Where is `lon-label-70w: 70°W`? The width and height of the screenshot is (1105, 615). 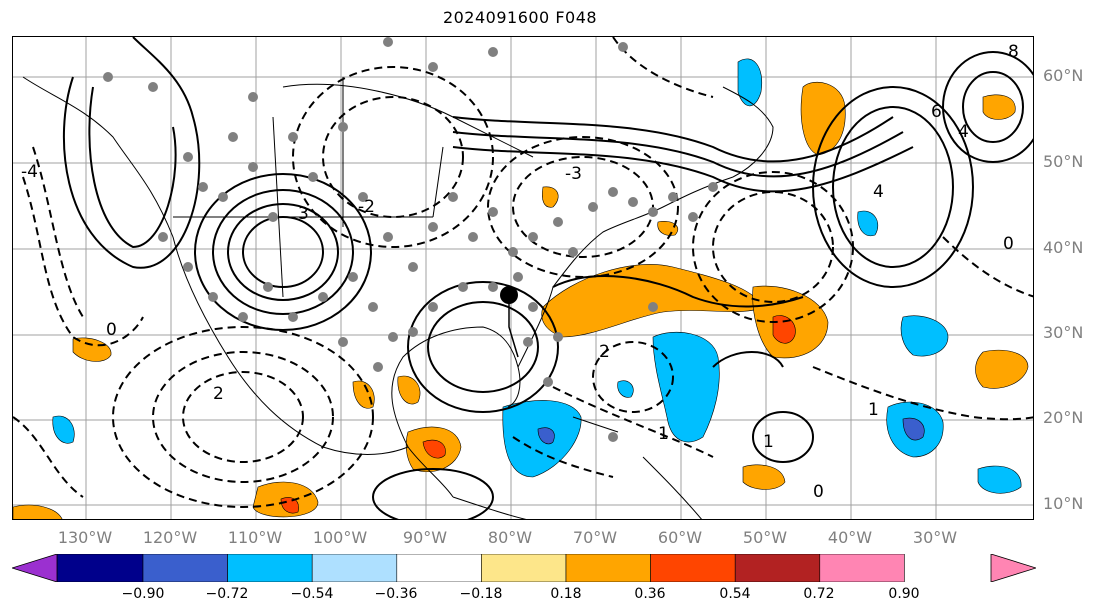 lon-label-70w: 70°W is located at coordinates (595, 537).